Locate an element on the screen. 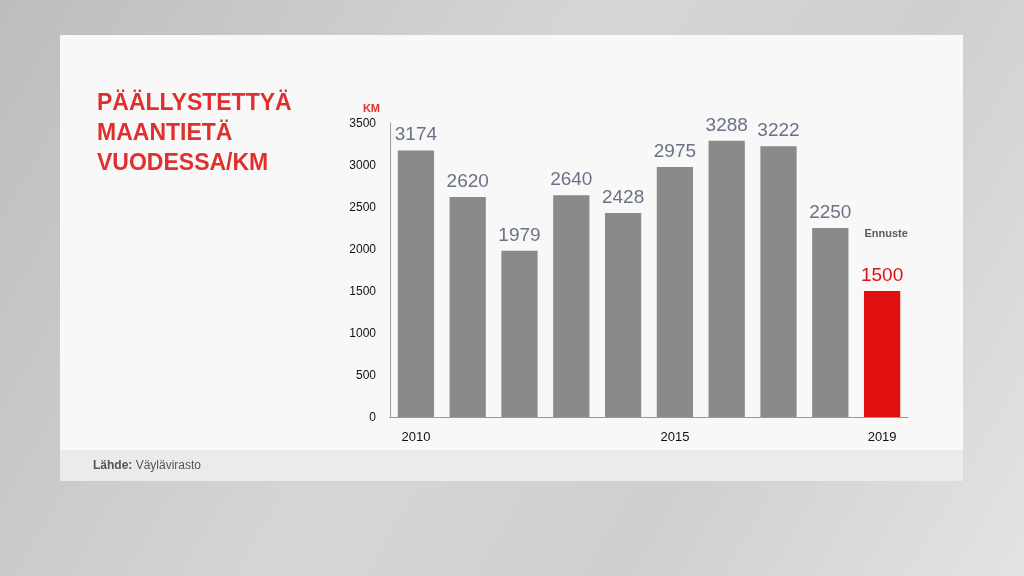  annotation: Ennuste is located at coordinates (886, 233).